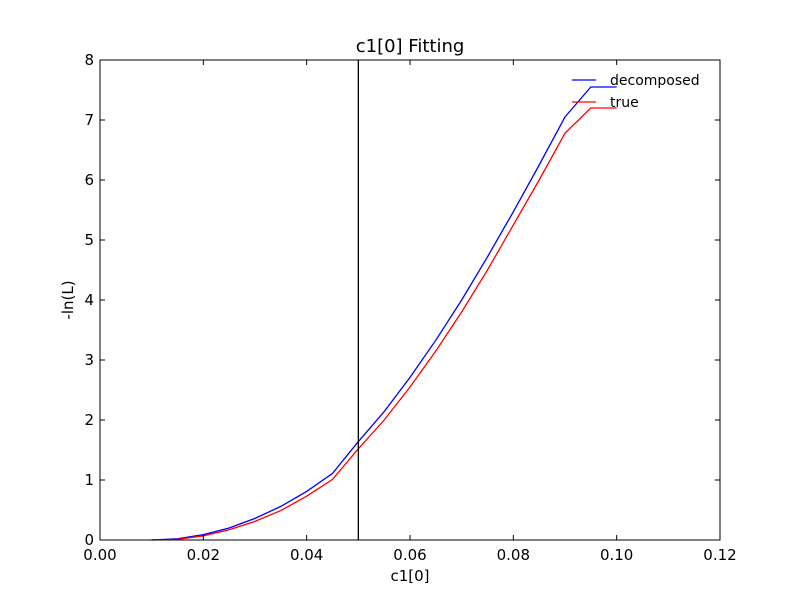 The image size is (800, 600). Describe the element at coordinates (89, 60) in the screenshot. I see `y-tick-label: 8` at that location.